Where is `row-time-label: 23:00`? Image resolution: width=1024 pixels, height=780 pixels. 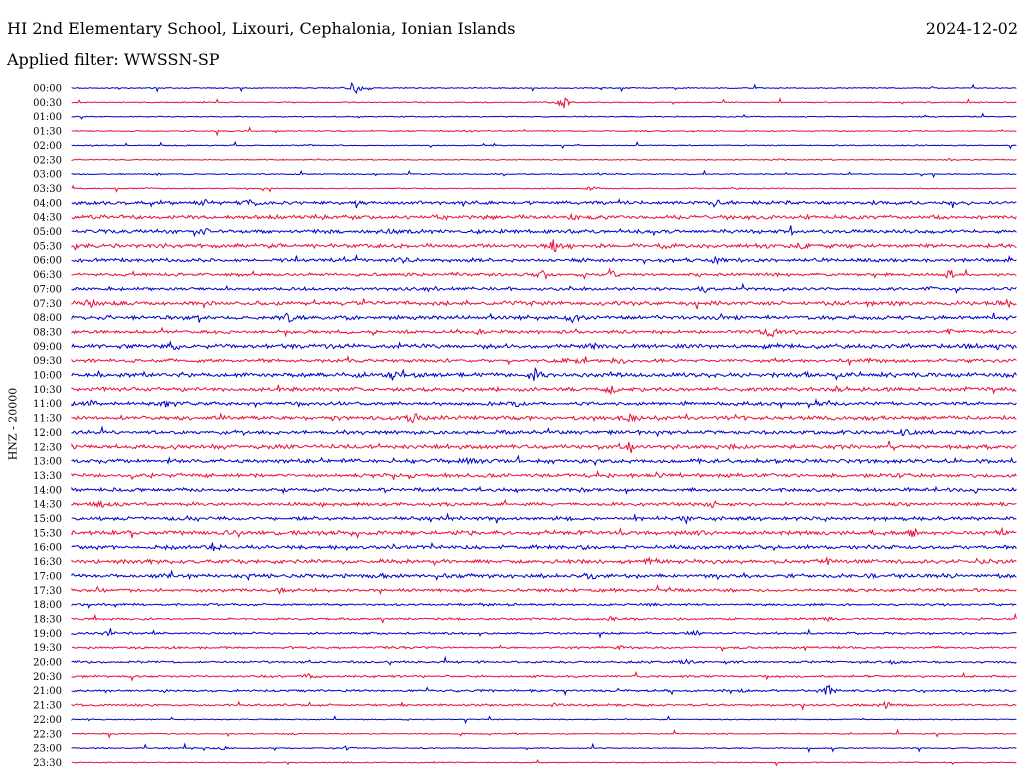
row-time-label: 23:00 is located at coordinates (47, 749).